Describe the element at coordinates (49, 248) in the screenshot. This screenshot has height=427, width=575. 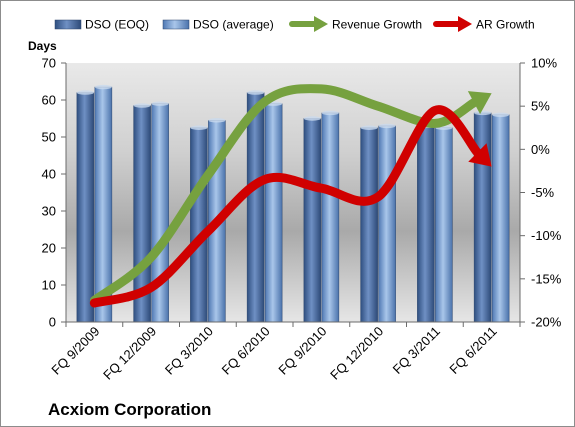
I see `left-tick-label: 20` at that location.